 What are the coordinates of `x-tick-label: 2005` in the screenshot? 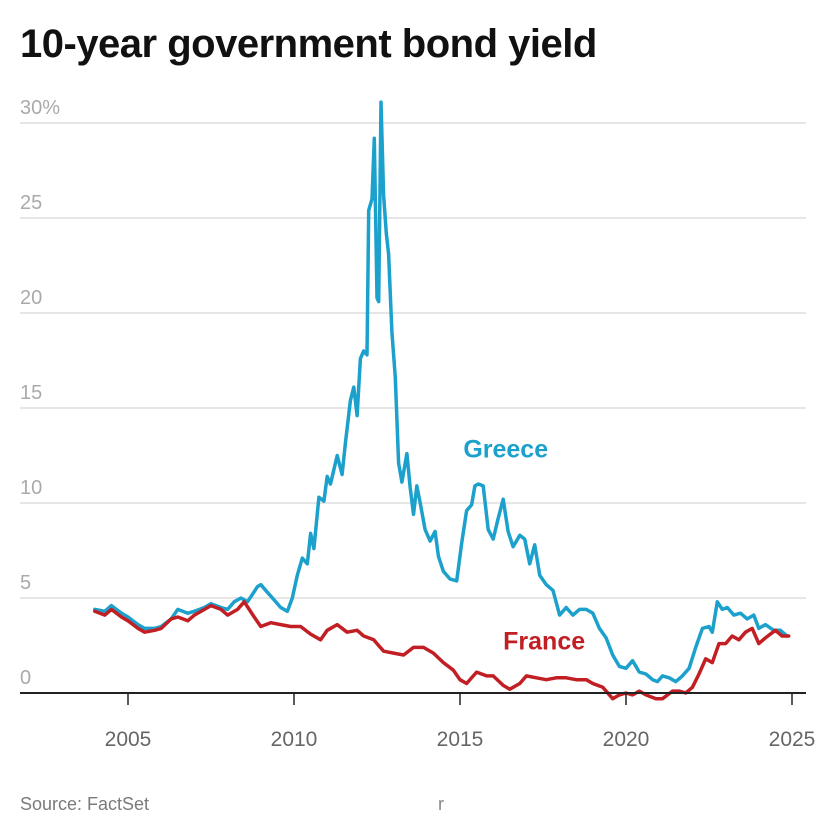 It's located at (128, 739).